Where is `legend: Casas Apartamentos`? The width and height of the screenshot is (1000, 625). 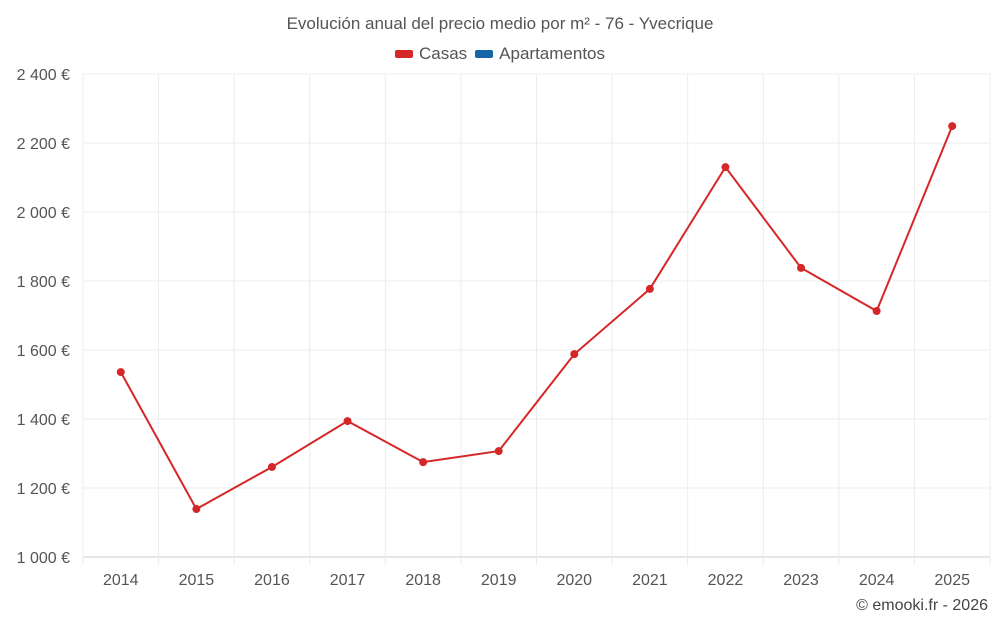 legend: Casas Apartamentos is located at coordinates (500, 54).